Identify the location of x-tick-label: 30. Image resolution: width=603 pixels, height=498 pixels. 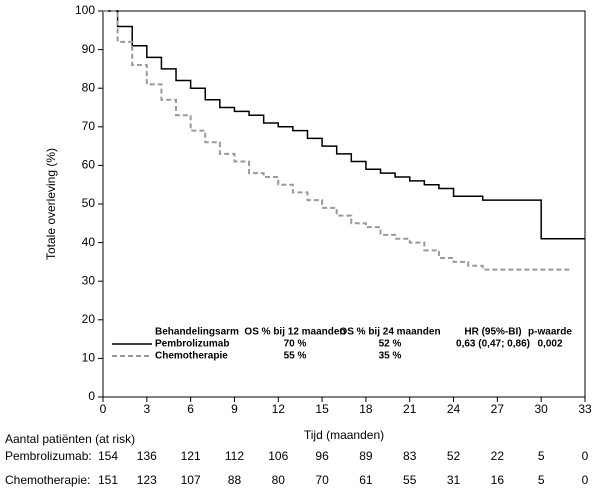
(542, 409).